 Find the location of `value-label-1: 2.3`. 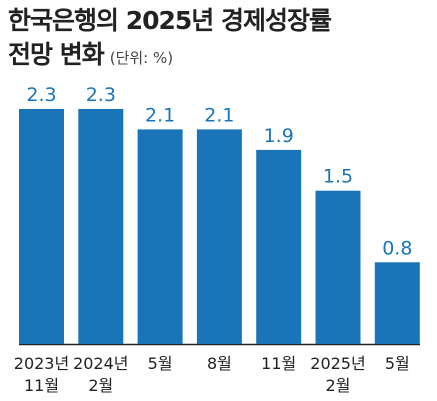

value-label-1: 2.3 is located at coordinates (41, 95).